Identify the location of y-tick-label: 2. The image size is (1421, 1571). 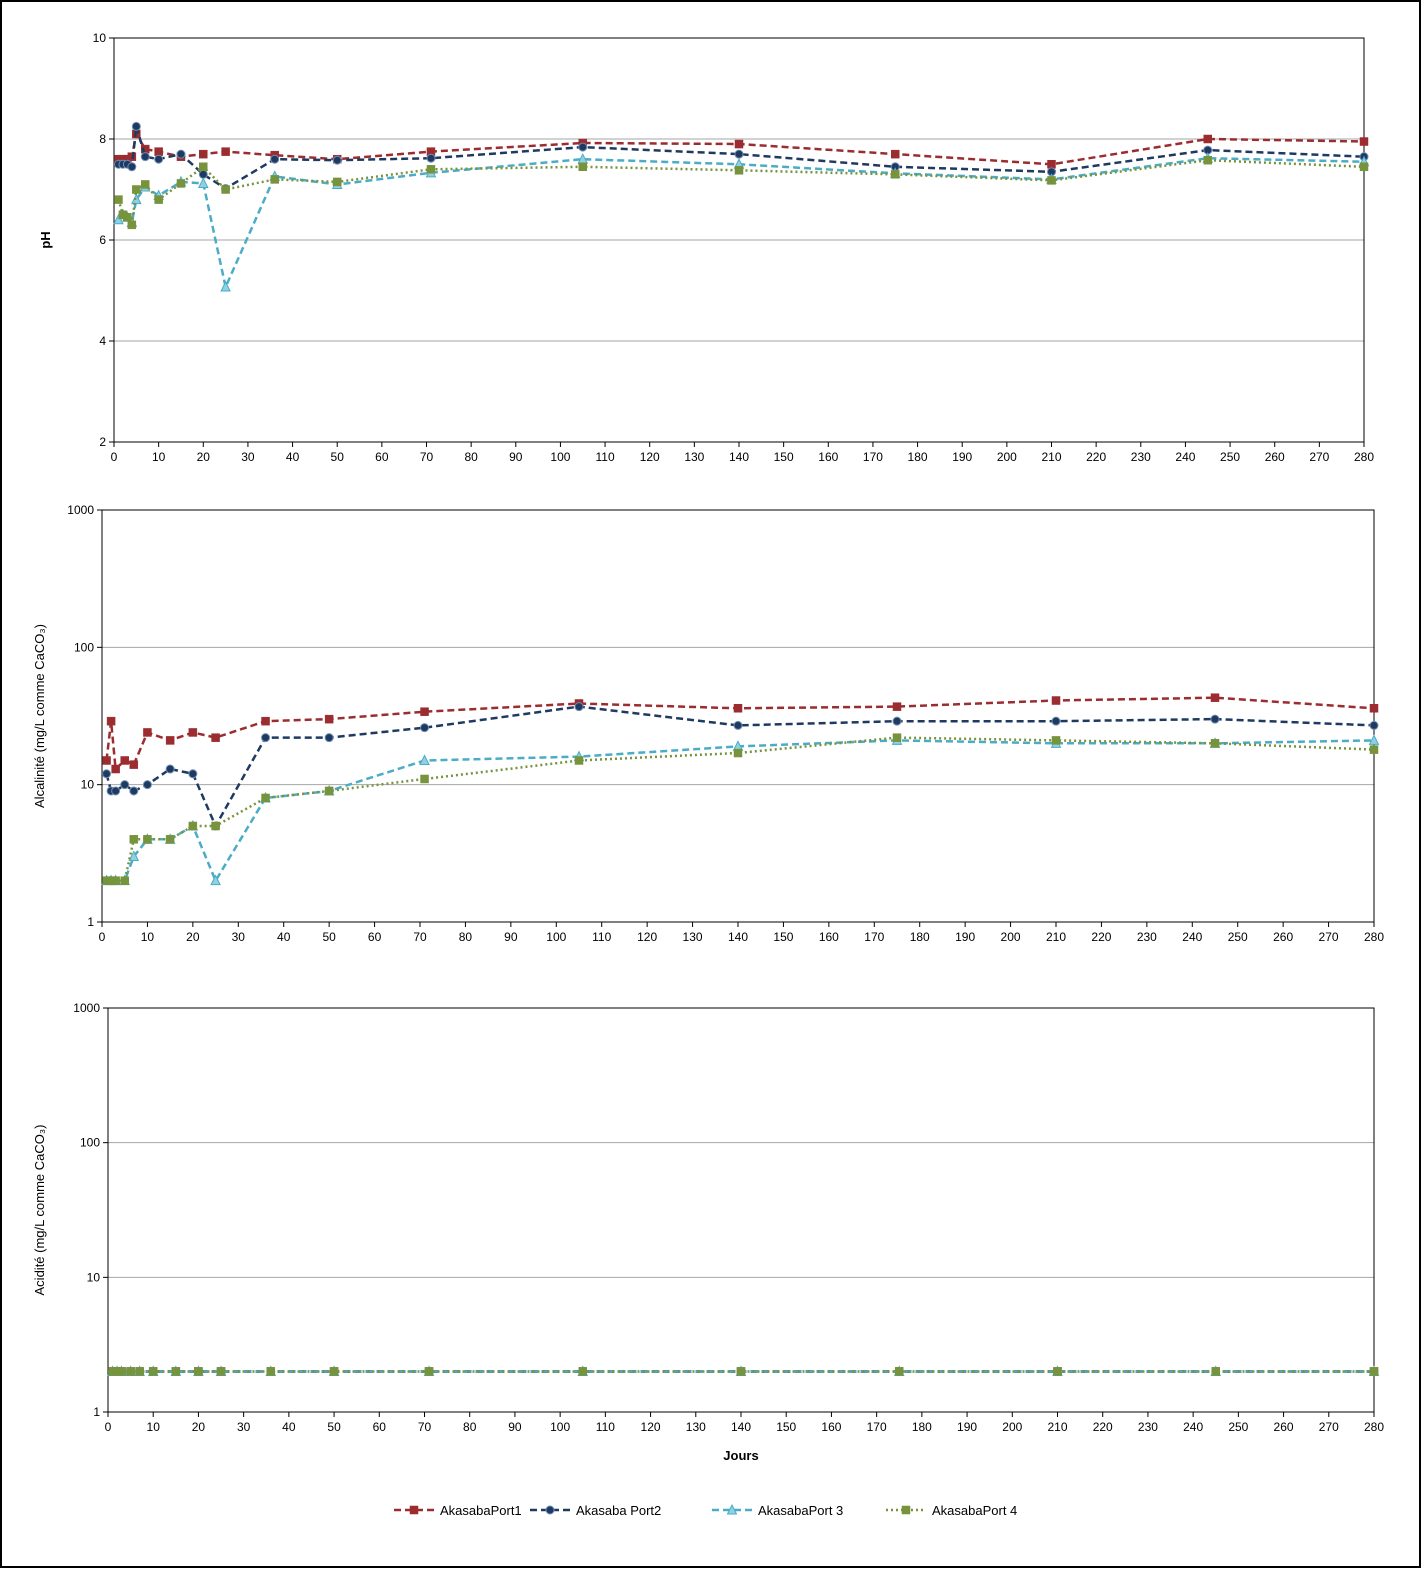
(102, 442).